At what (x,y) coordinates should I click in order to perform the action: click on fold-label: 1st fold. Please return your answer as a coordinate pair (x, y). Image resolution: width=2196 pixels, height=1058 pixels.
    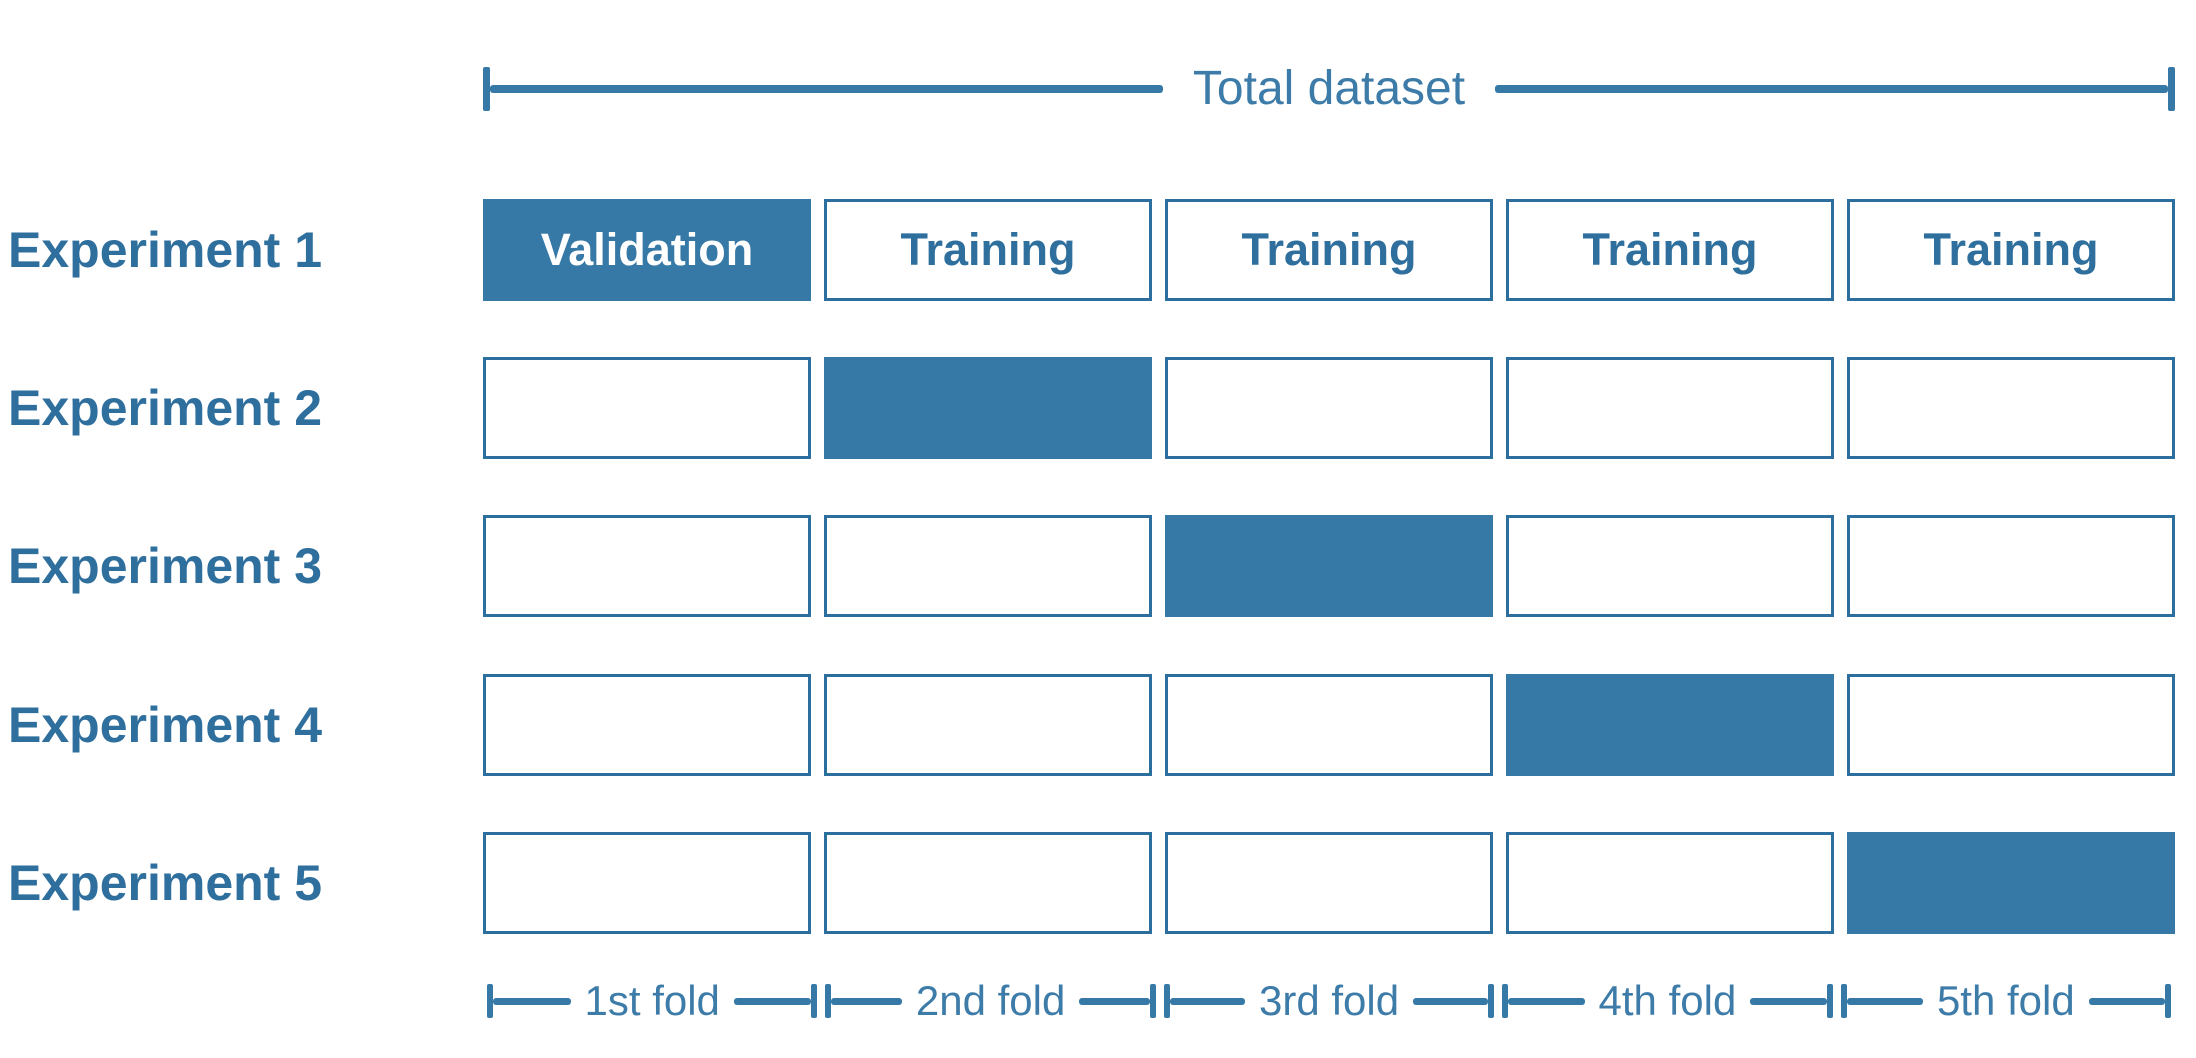
    Looking at the image, I should click on (652, 1000).